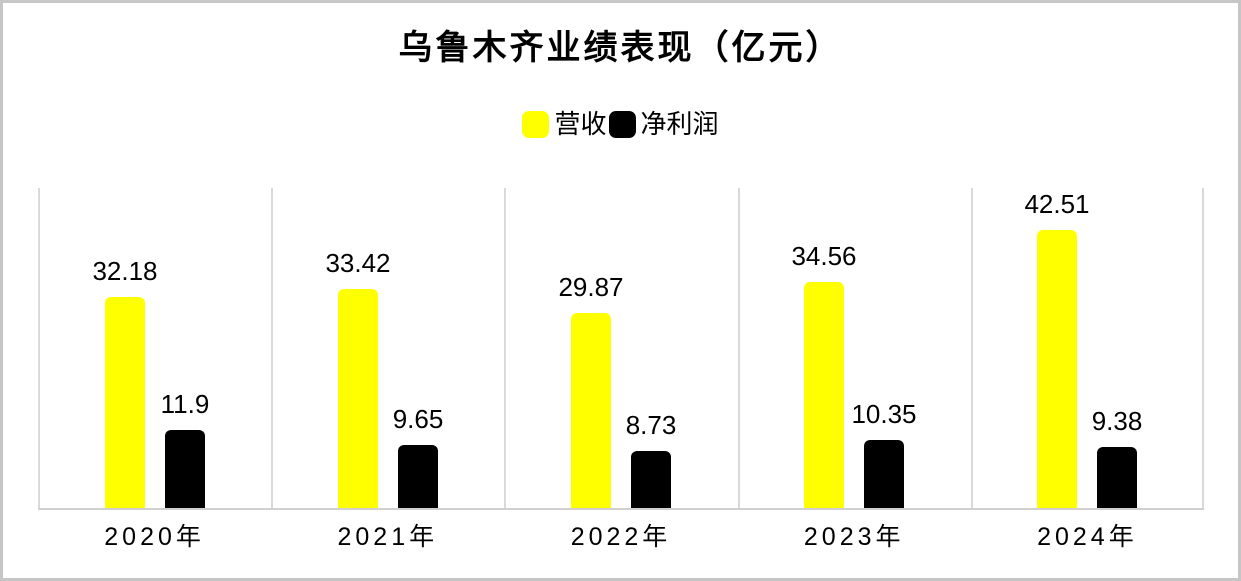  Describe the element at coordinates (536, 124) in the screenshot. I see `revenue-swatch-icon` at that location.